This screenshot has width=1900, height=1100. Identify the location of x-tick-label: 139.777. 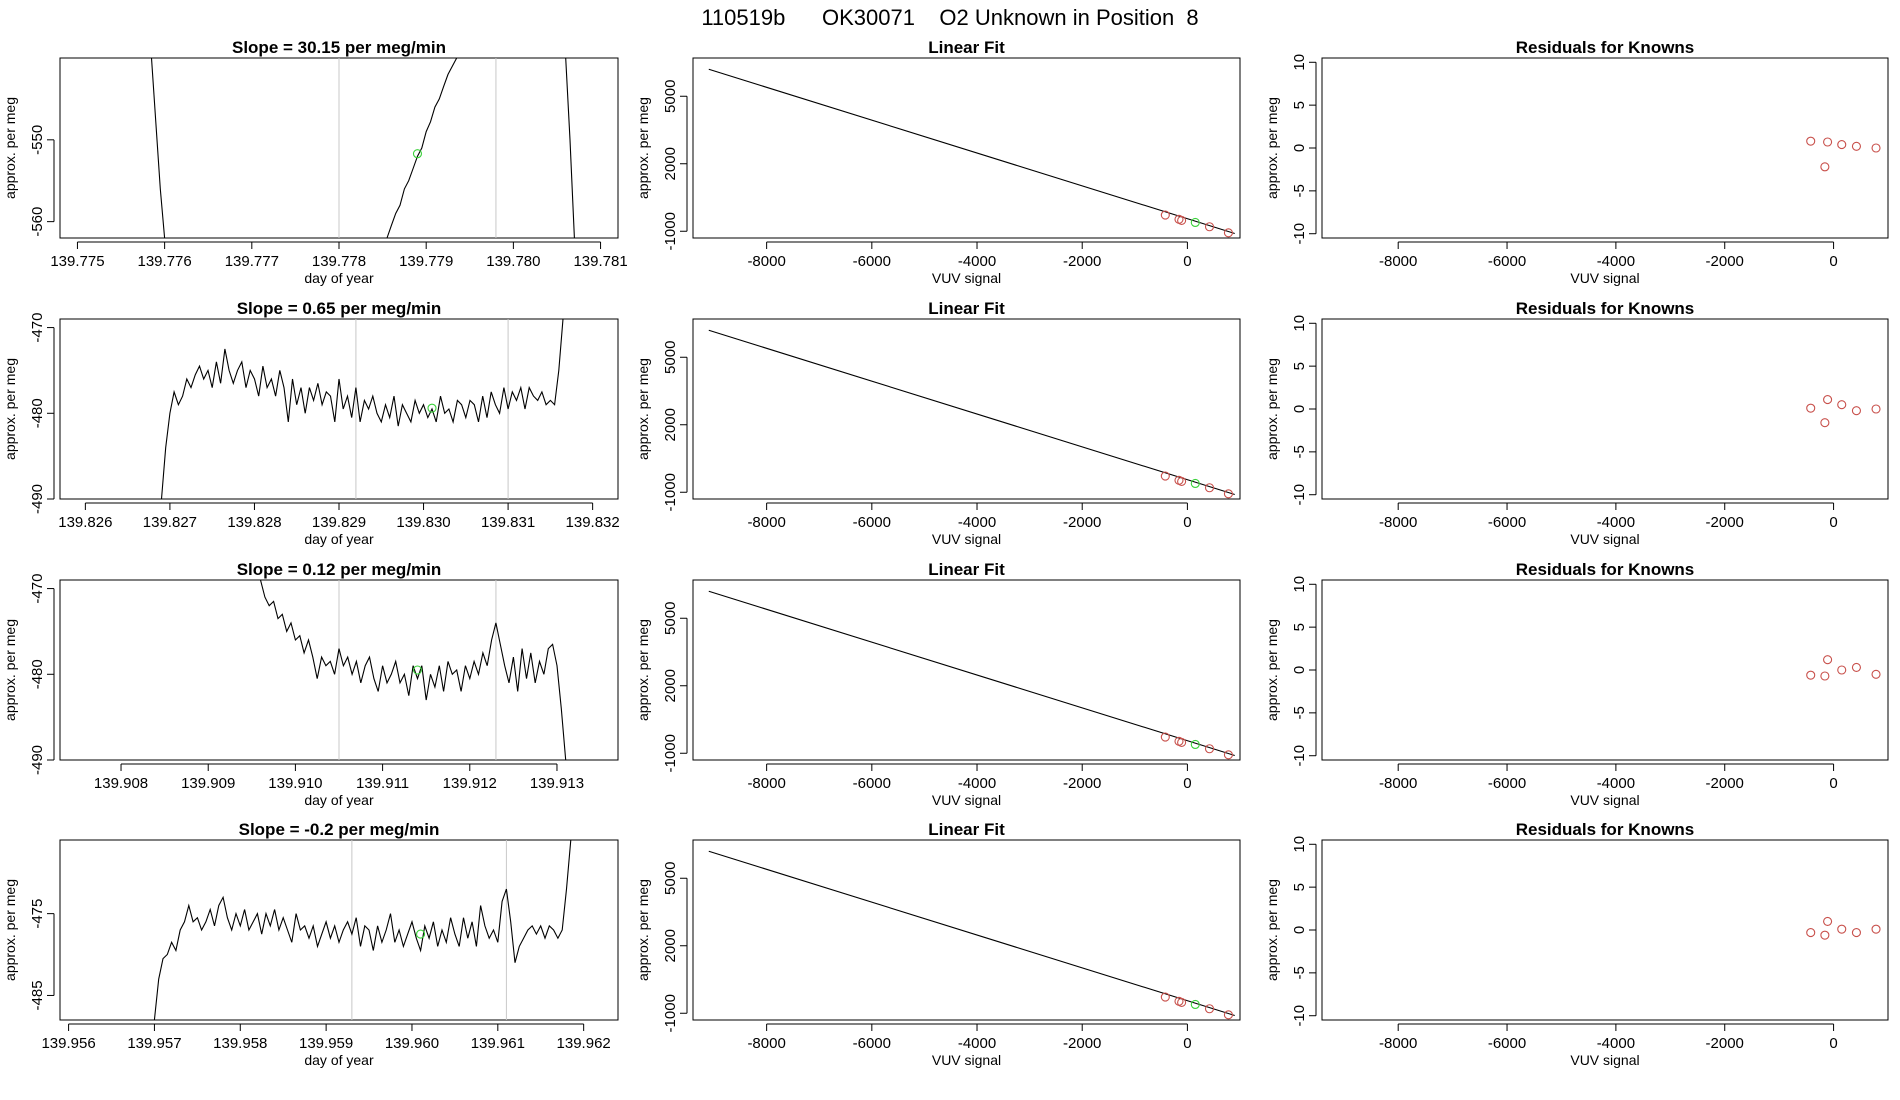
(252, 261).